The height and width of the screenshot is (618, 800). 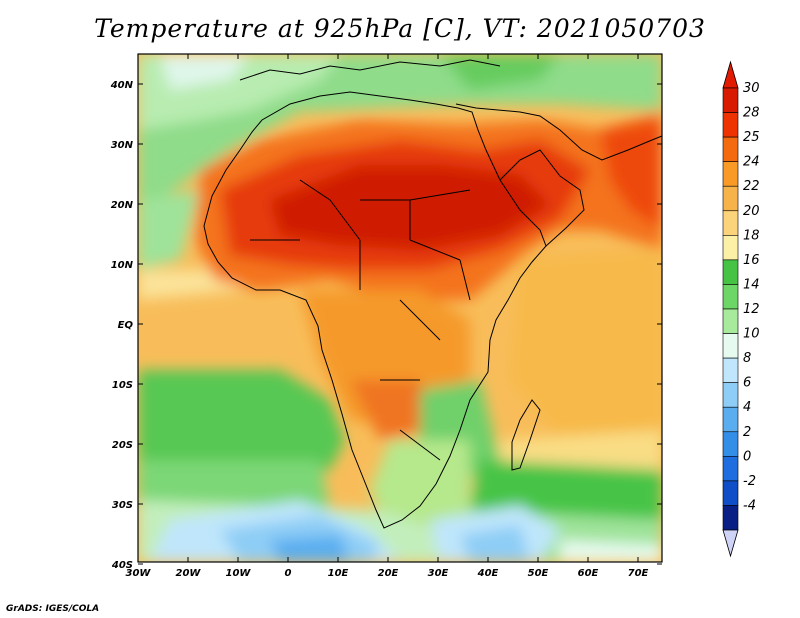 What do you see at coordinates (751, 88) in the screenshot?
I see `colorbar-label: 30` at bounding box center [751, 88].